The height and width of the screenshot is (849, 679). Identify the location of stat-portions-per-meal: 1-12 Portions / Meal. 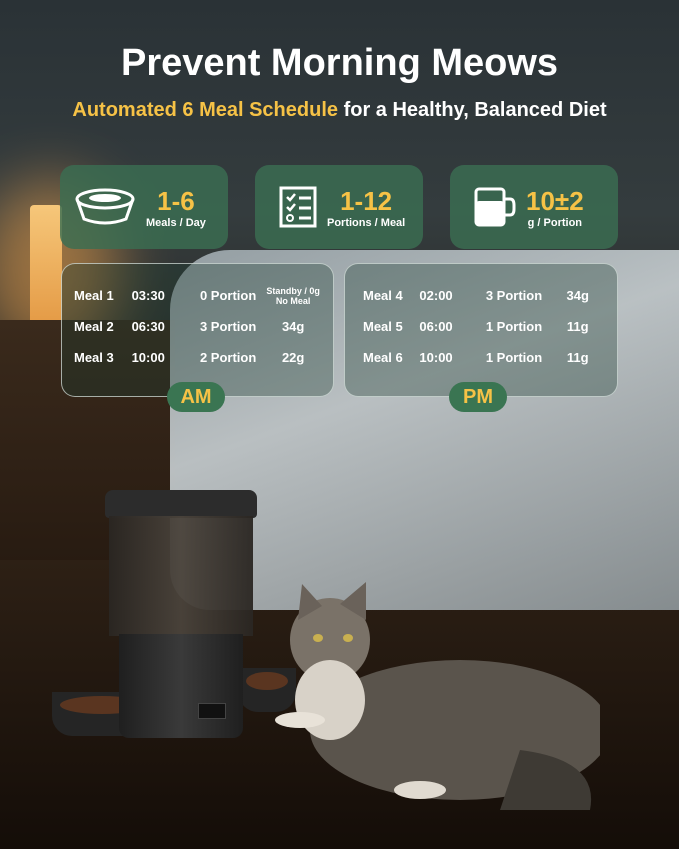
(339, 207).